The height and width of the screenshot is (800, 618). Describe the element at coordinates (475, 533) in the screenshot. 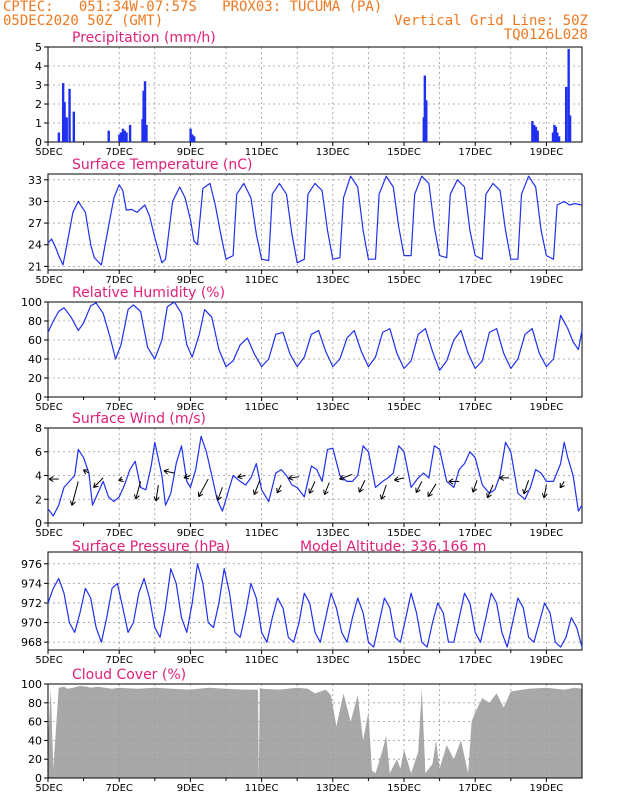

I see `wind-x-tick-label: 17DEC` at that location.